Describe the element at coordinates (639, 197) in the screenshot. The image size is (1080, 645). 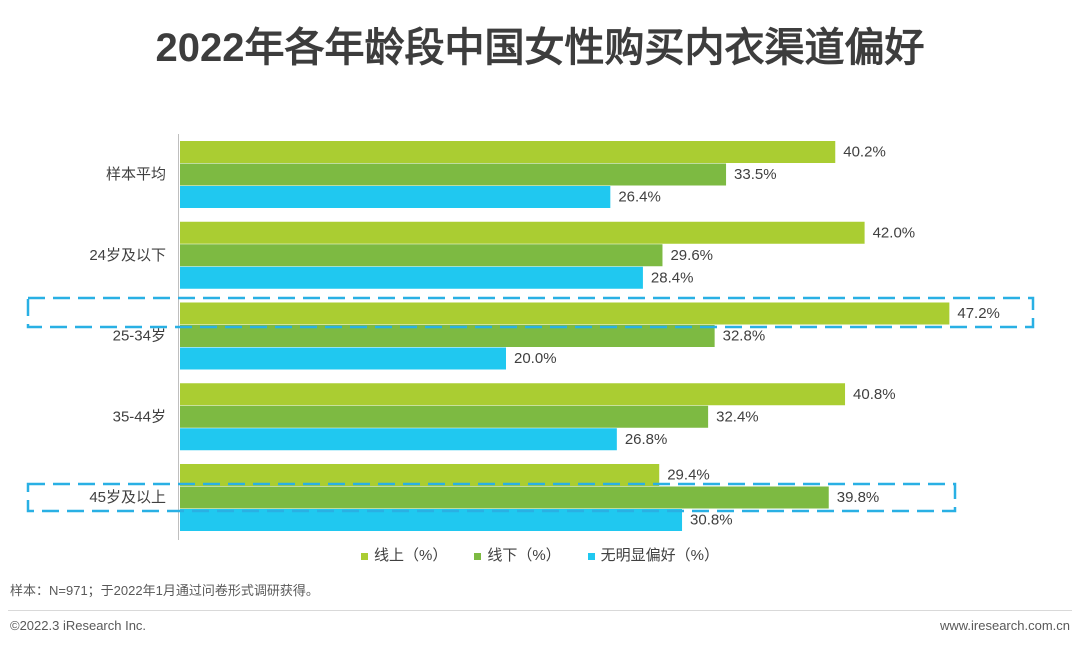
I see `value-label: 26.4%` at that location.